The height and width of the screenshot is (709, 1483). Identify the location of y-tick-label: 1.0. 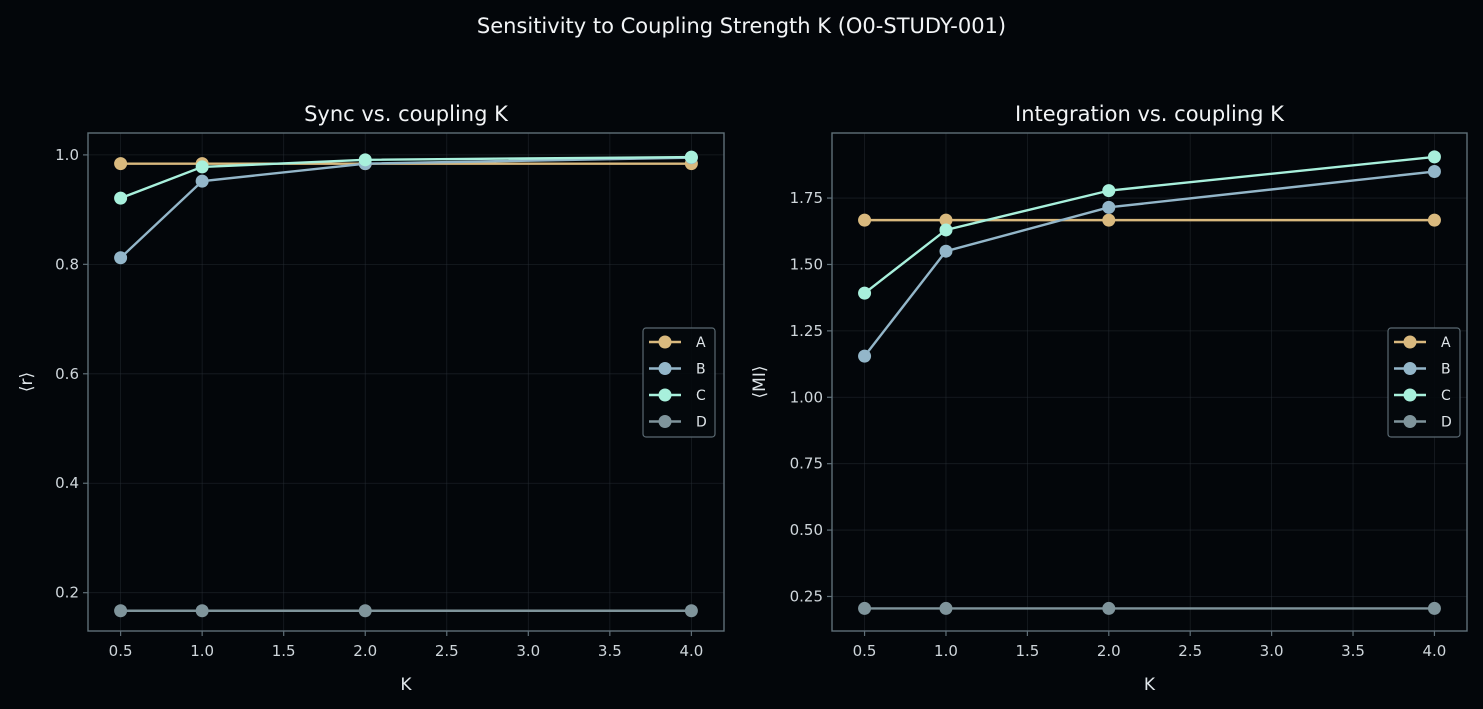
(67, 155).